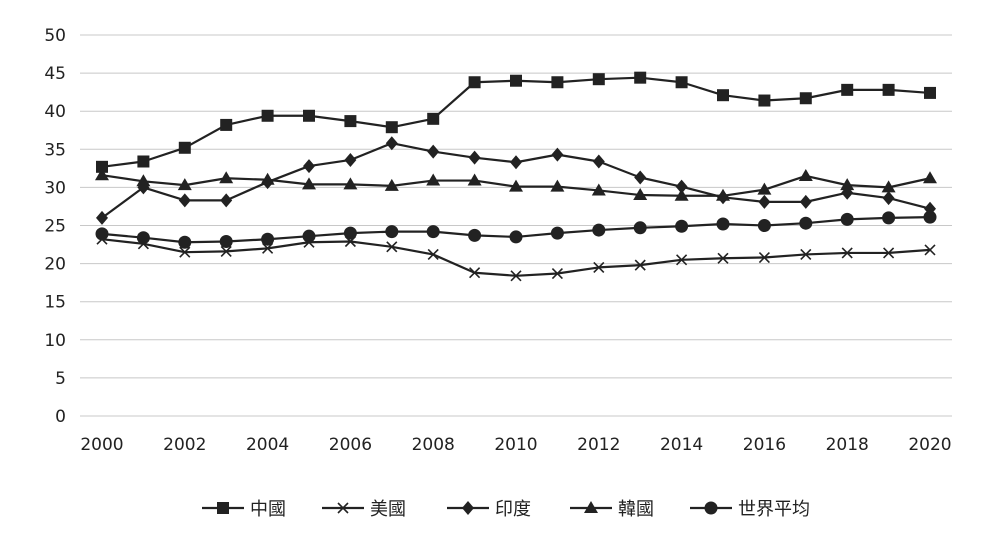  What do you see at coordinates (55, 303) in the screenshot?
I see `y-tick-label: 15` at bounding box center [55, 303].